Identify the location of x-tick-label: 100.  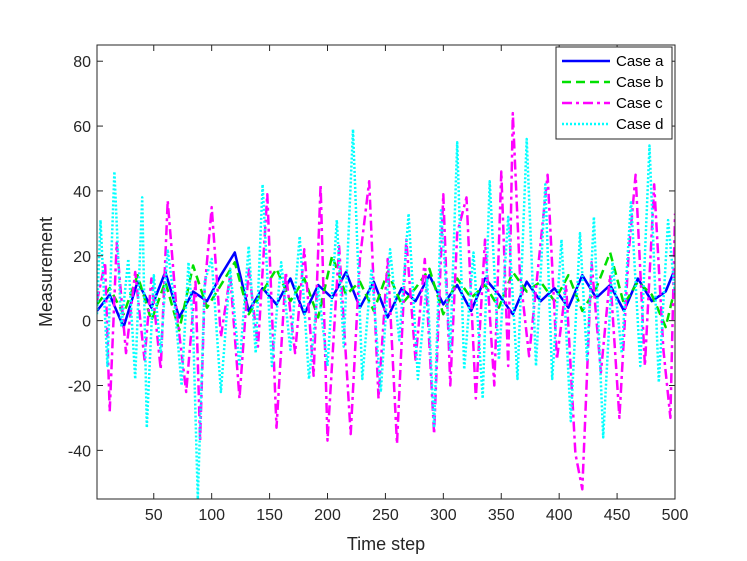
(211, 515).